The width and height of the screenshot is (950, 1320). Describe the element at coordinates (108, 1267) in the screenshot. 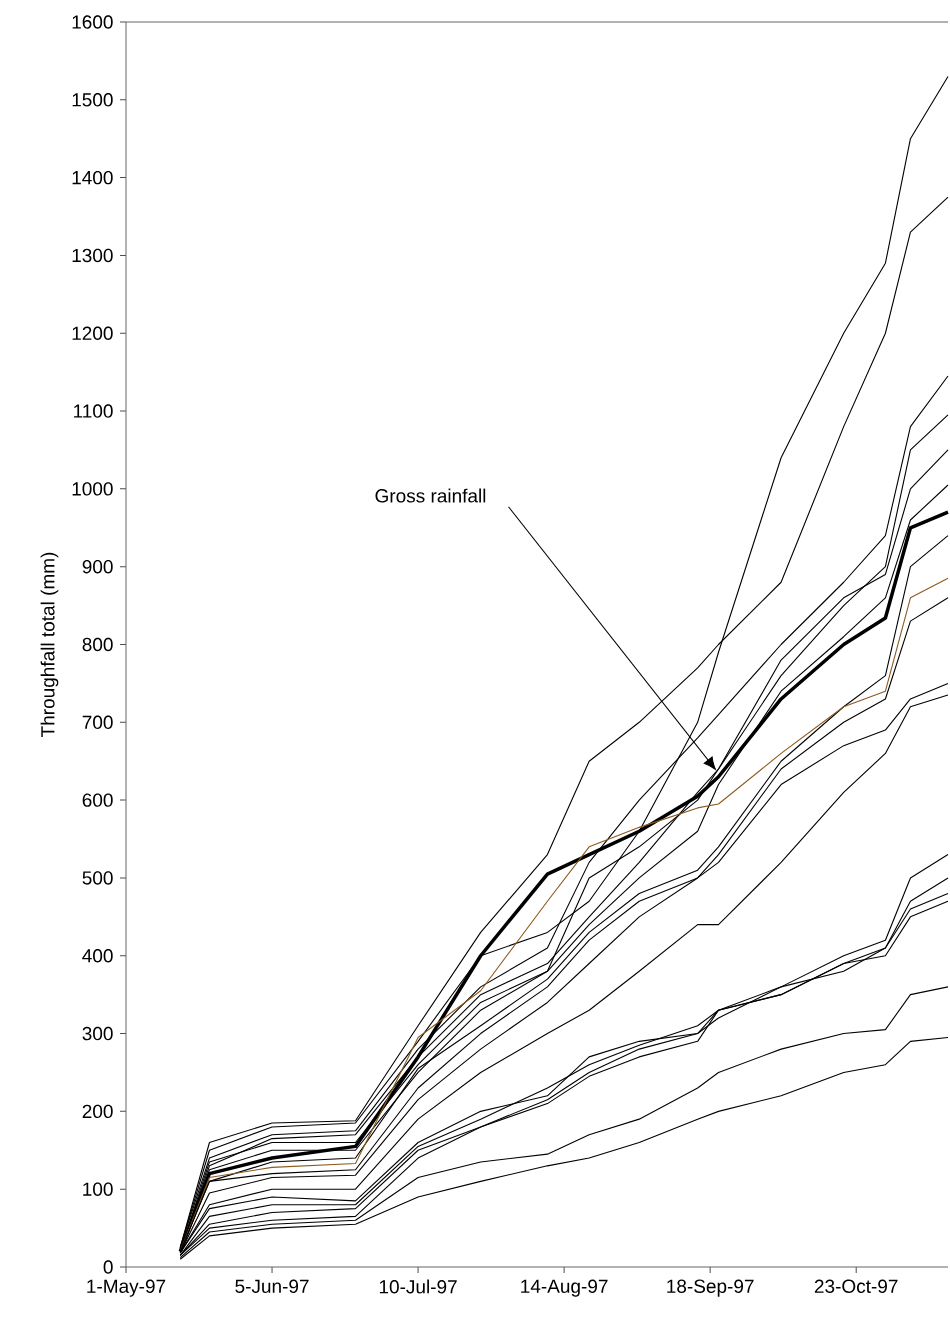

I see `y-tick-label: 0` at that location.